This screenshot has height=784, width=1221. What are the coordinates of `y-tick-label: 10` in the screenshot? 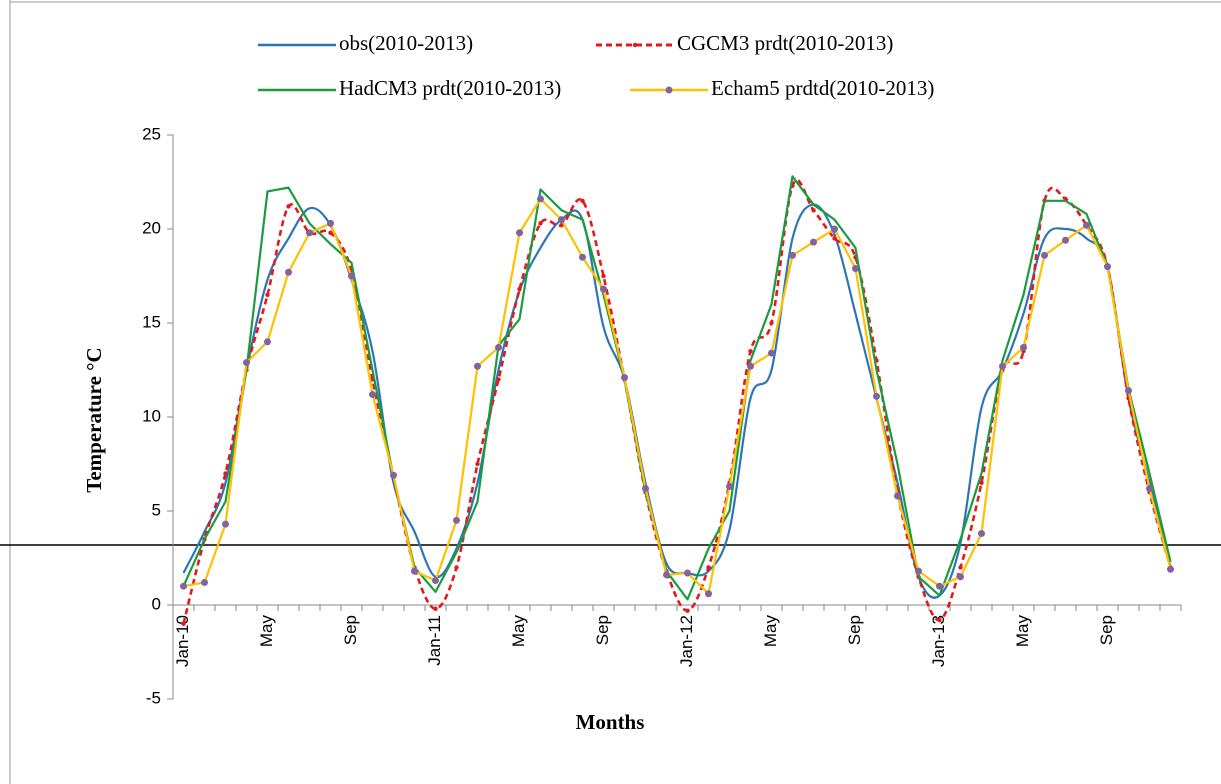 It's located at (151, 415).